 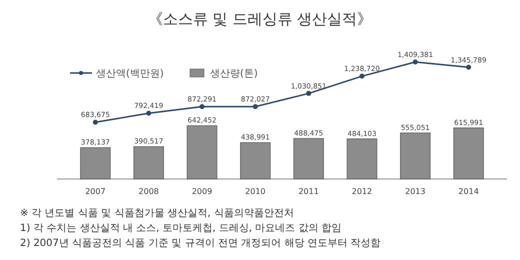 What do you see at coordinates (255, 191) in the screenshot?
I see `x-tick-label: 2010` at bounding box center [255, 191].